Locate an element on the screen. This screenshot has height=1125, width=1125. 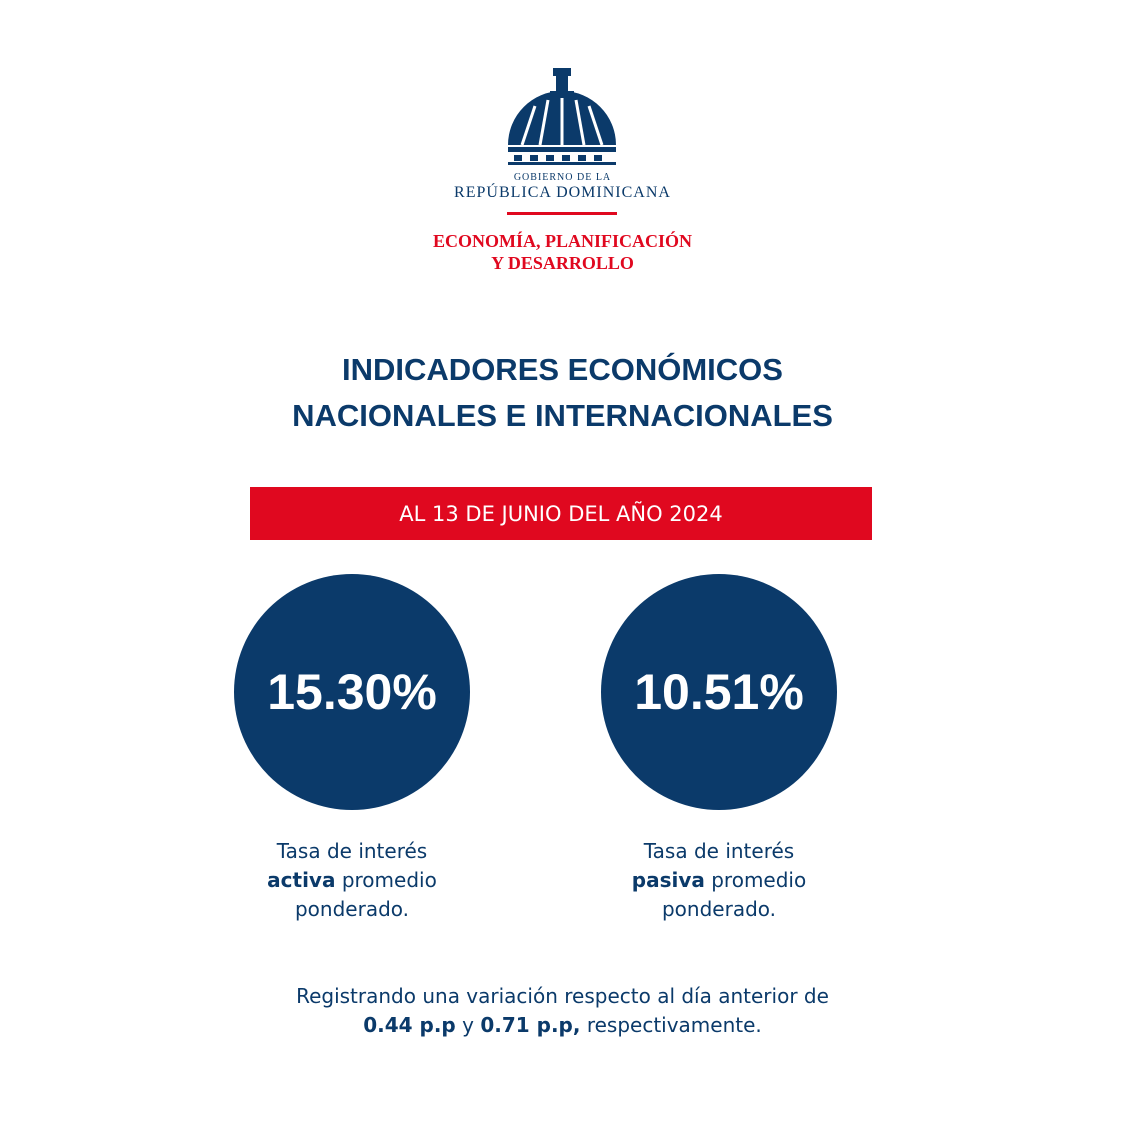
indicator-circle: 10.51% is located at coordinates (719, 692).